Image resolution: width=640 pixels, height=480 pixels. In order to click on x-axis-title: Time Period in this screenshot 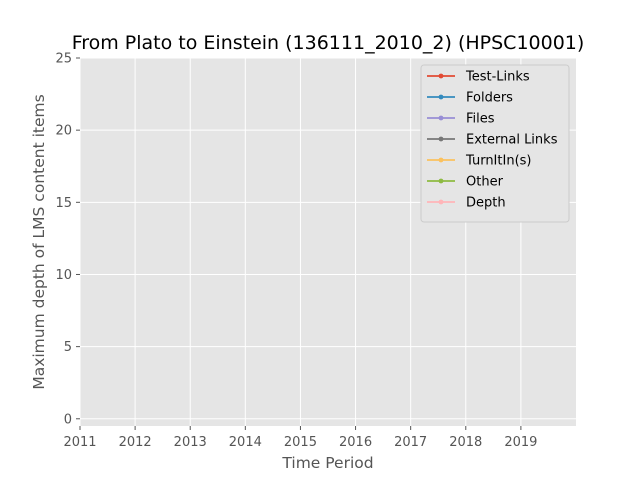, I will do `click(327, 463)`.